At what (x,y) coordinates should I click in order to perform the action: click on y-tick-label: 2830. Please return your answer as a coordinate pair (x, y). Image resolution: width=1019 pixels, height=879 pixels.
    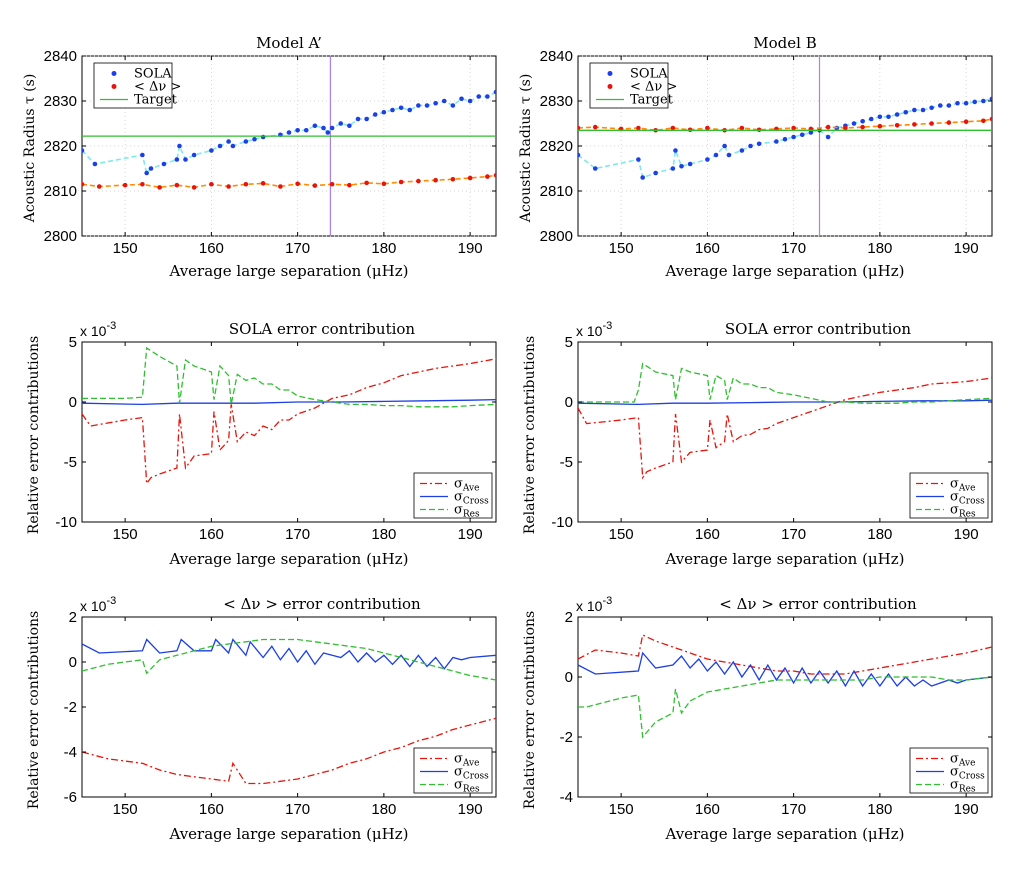
    Looking at the image, I should click on (60, 101).